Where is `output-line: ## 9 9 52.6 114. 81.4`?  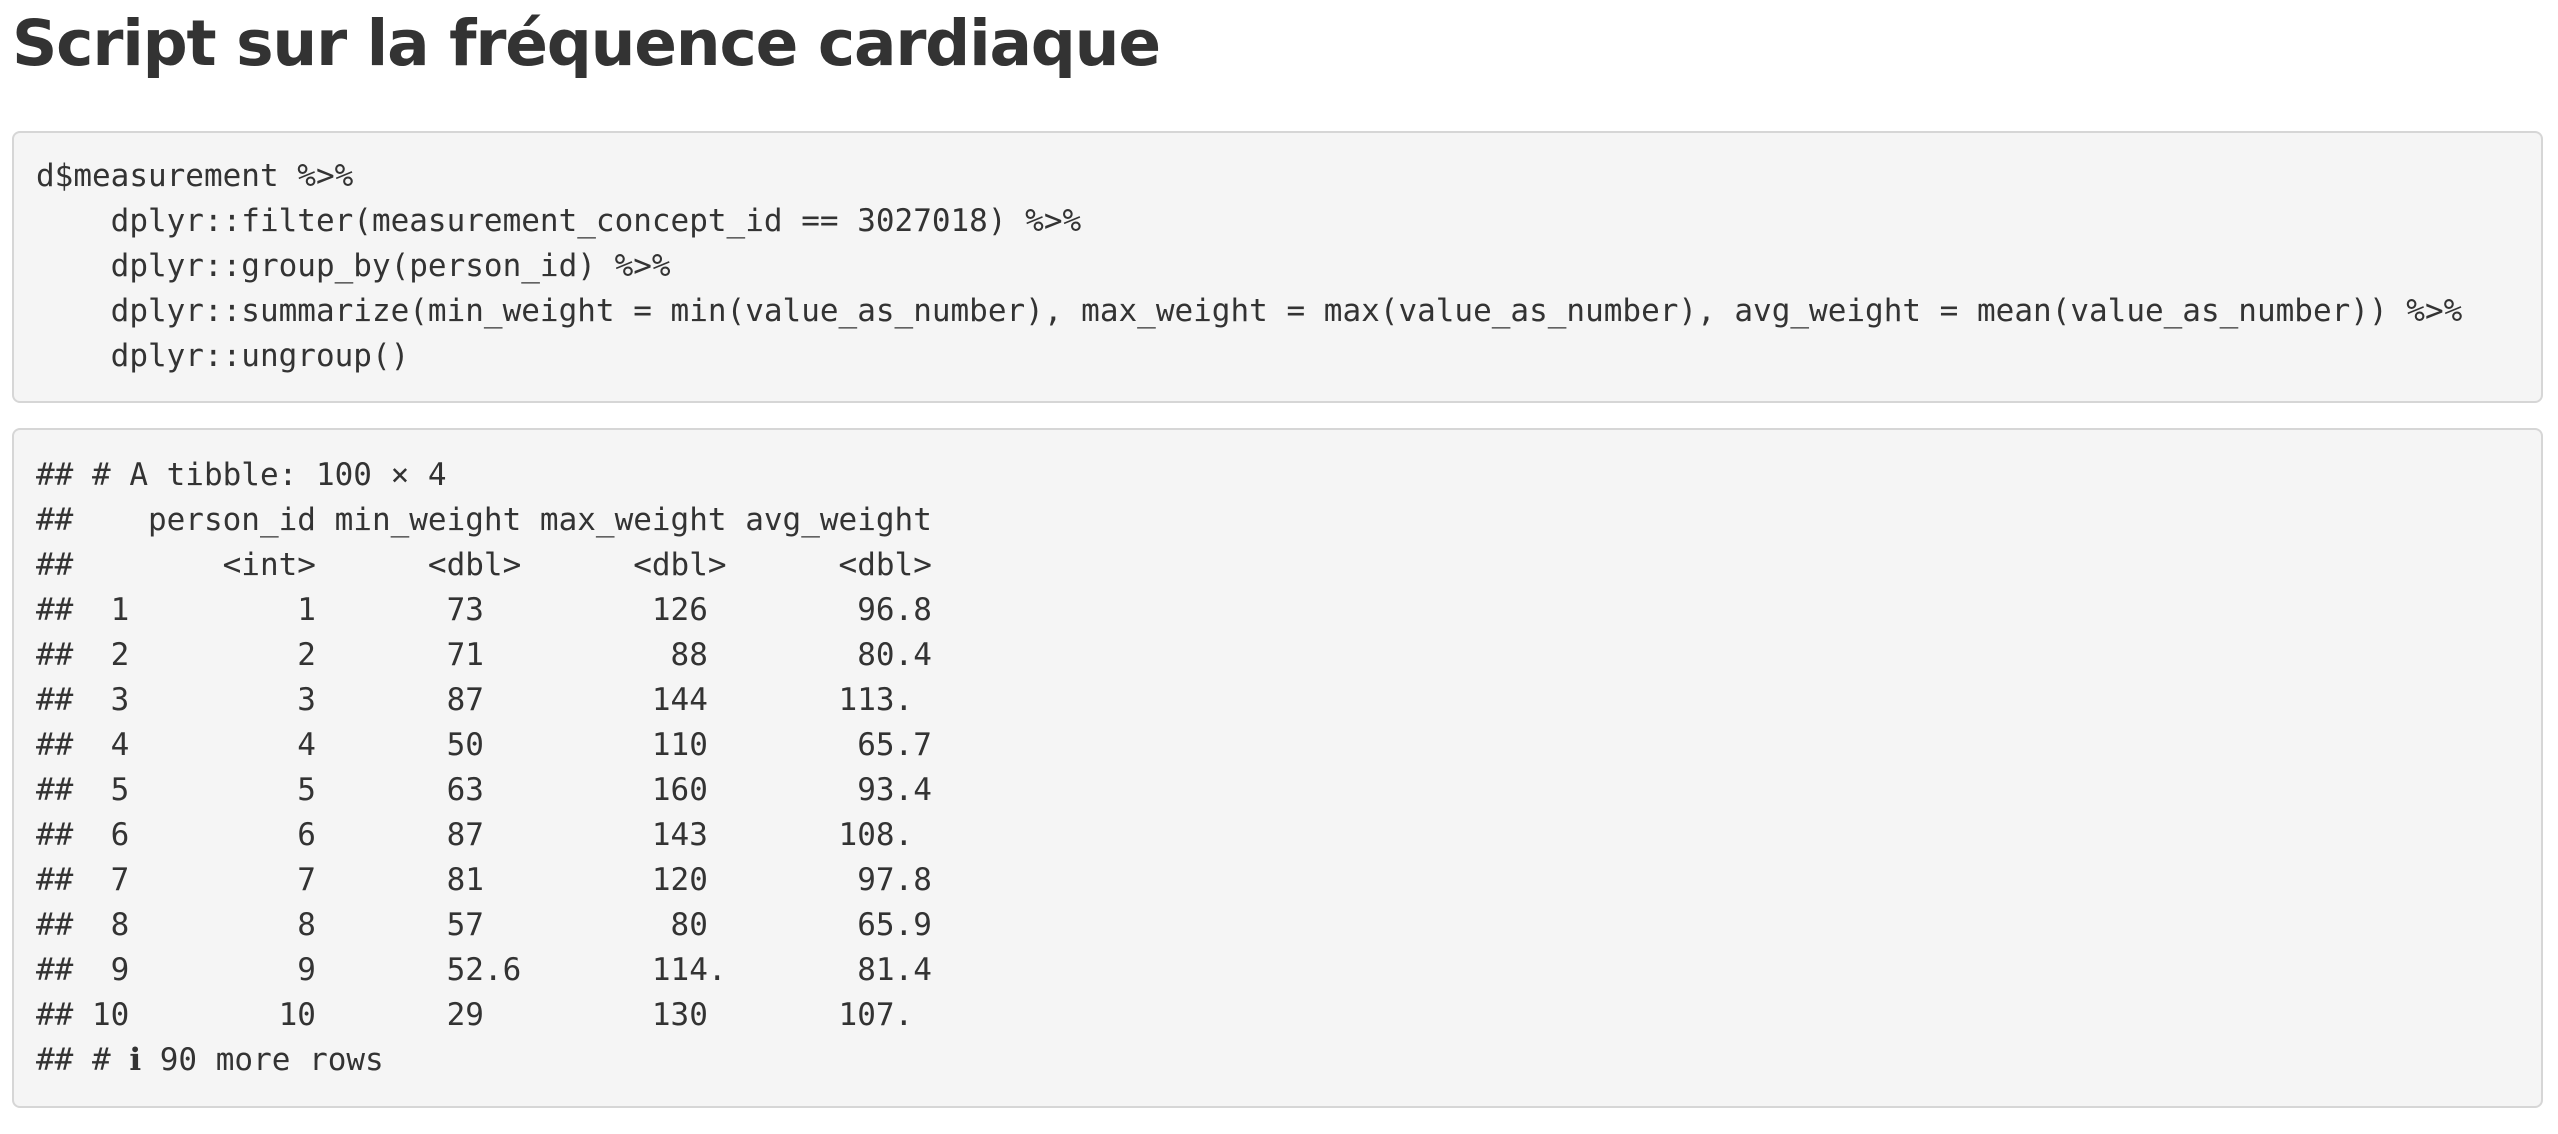
output-line: ## 9 9 52.6 114. 81.4 is located at coordinates (484, 970).